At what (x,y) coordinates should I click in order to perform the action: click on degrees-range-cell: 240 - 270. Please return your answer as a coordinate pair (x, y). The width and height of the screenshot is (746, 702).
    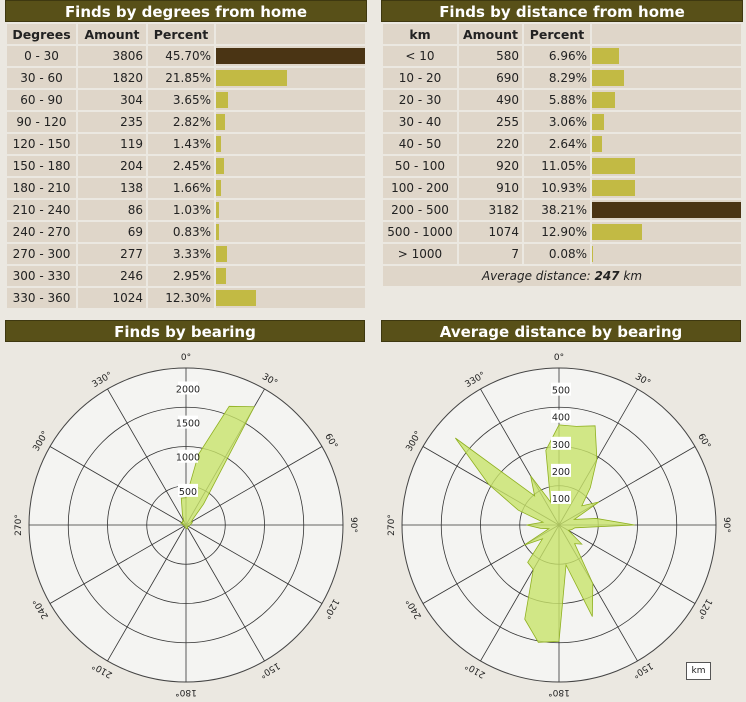
    Looking at the image, I should click on (41, 232).